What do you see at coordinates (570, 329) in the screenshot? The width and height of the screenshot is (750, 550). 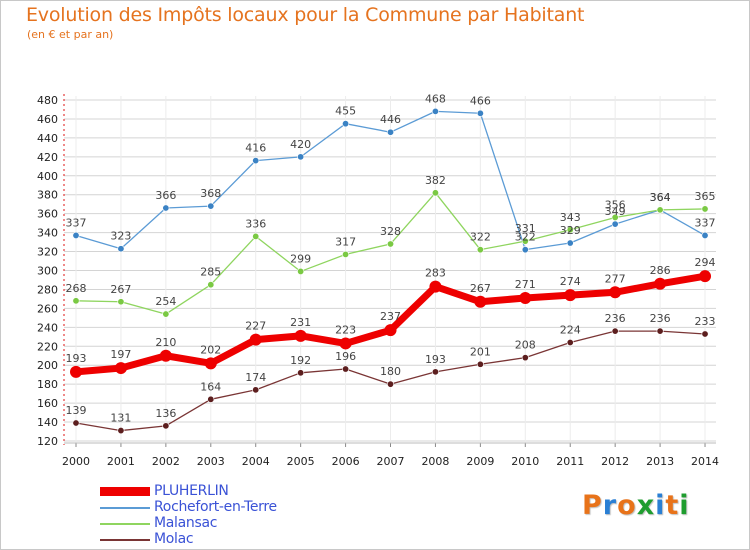 I see `data-label-molac: 224` at bounding box center [570, 329].